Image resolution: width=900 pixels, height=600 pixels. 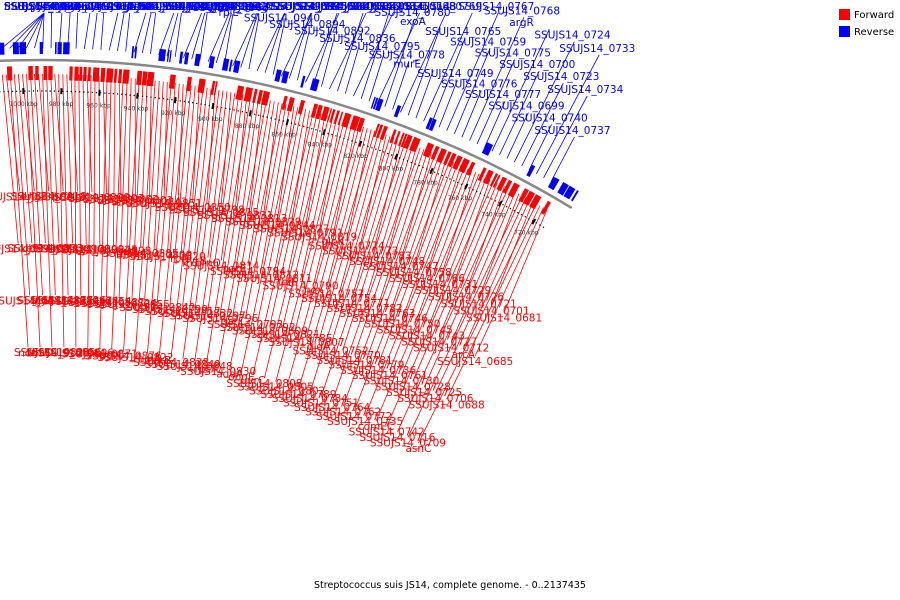 I want to click on gene-label: prfA, so click(x=63, y=197).